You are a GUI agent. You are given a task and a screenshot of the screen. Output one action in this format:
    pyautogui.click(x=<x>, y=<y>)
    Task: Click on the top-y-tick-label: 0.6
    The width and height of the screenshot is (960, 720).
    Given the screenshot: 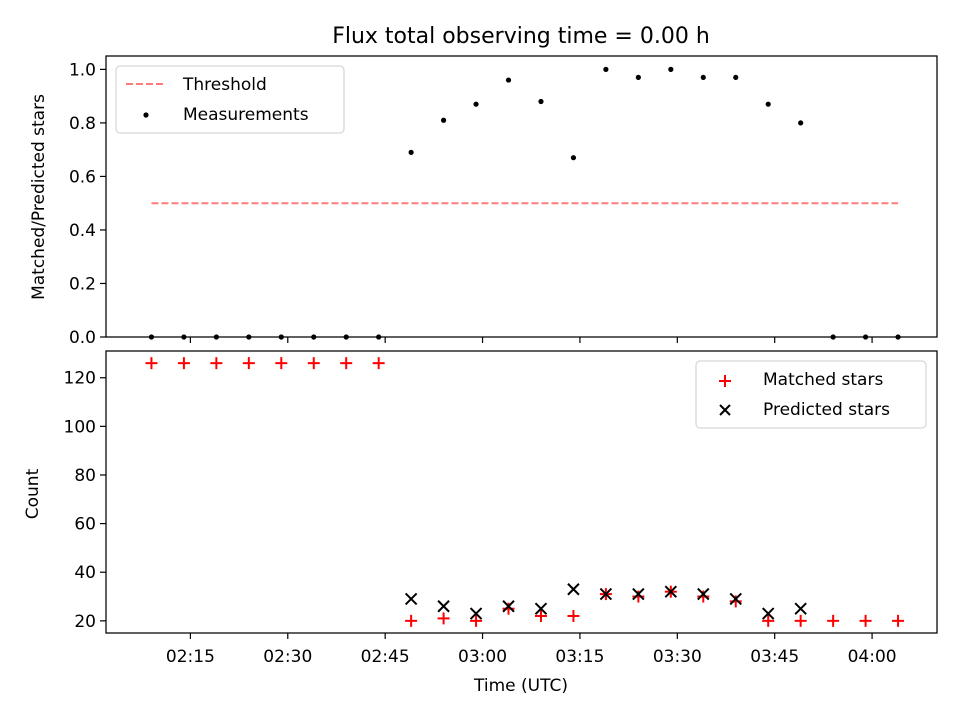 What is the action you would take?
    pyautogui.click(x=82, y=177)
    